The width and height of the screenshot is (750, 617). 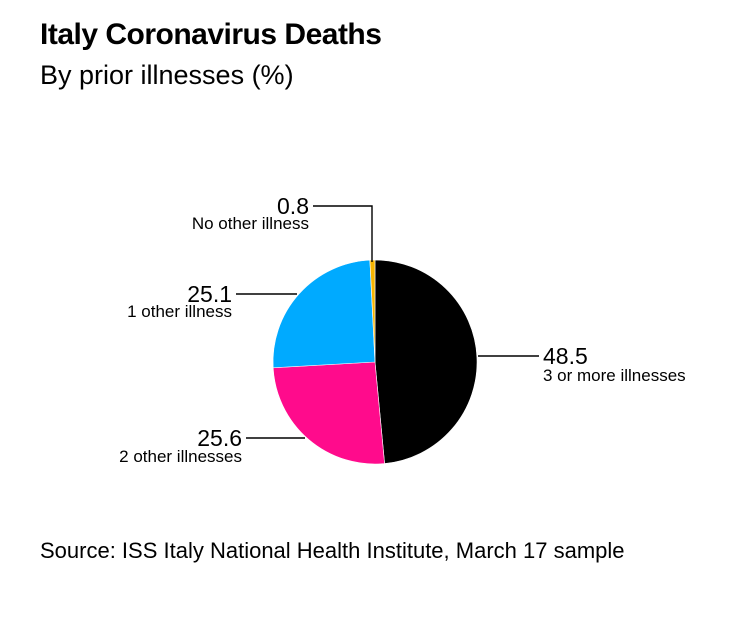 What do you see at coordinates (614, 375) in the screenshot?
I see `slice-label-3-or-more: 3 or more illnesses` at bounding box center [614, 375].